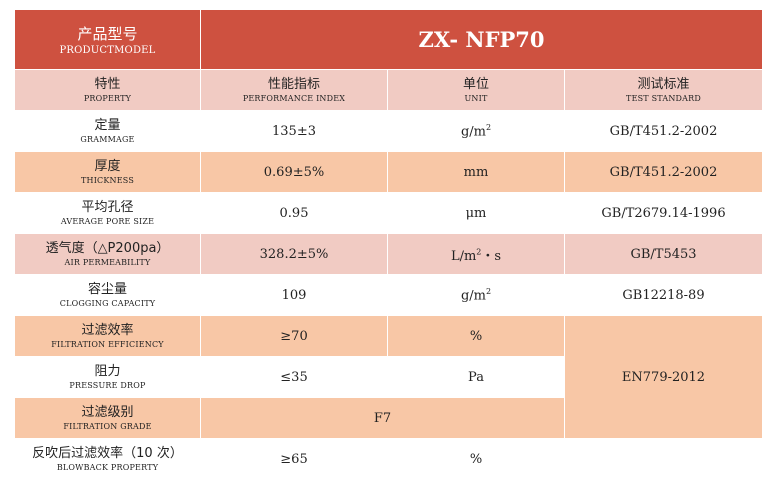 The image size is (776, 484). What do you see at coordinates (107, 371) in the screenshot?
I see `property-cn: 阻力` at bounding box center [107, 371].